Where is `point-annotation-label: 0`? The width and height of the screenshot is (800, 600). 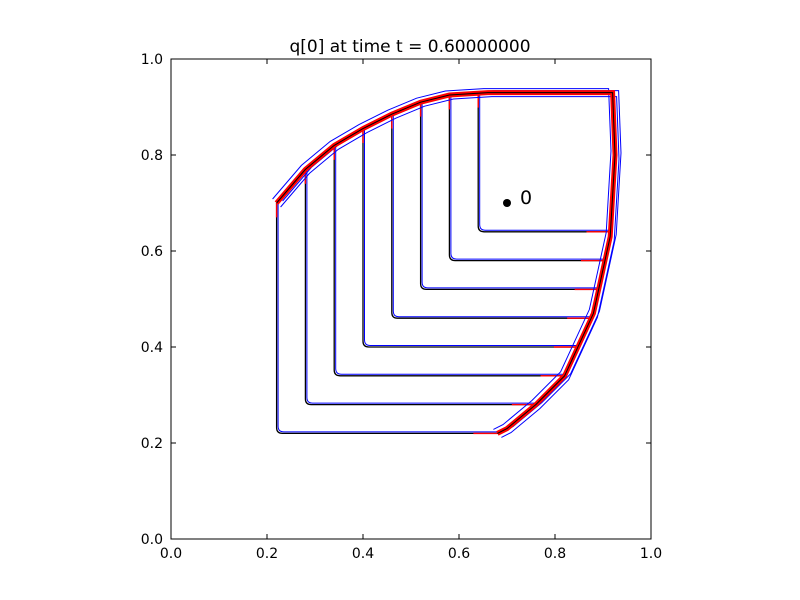 point-annotation-label: 0 is located at coordinates (526, 198).